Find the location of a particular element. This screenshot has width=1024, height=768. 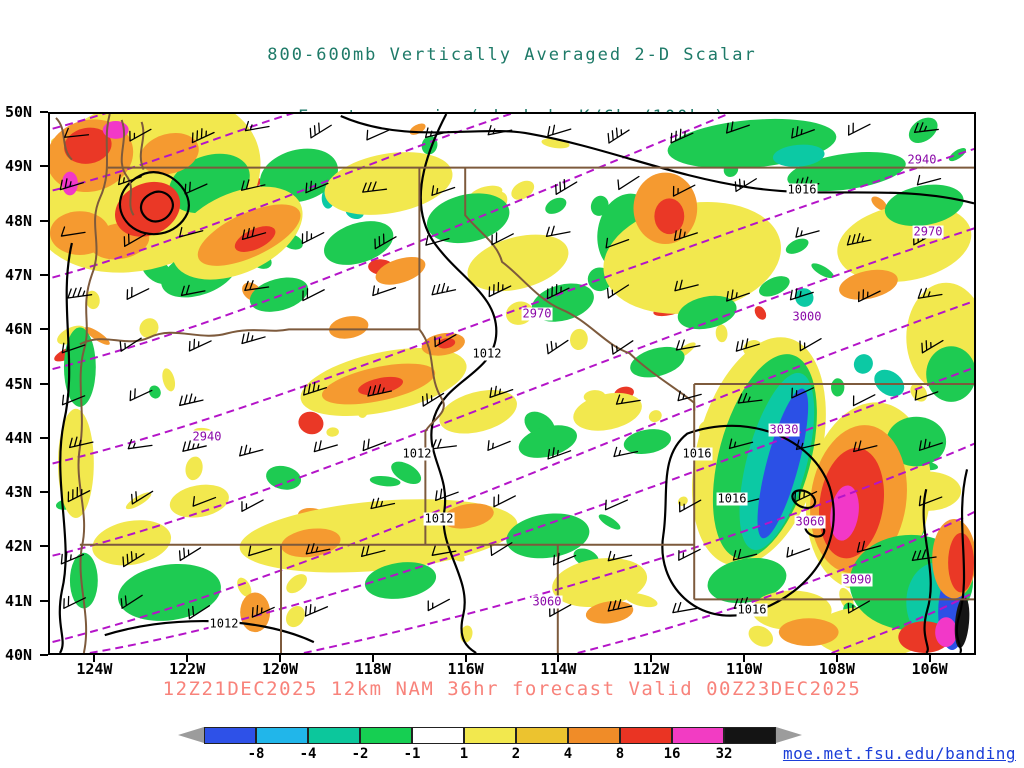

lon-axis-label: 118W is located at coordinates (372, 669).